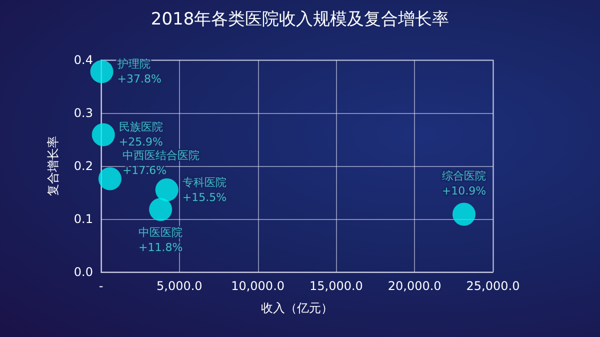  I want to click on text: 综合医院, so click(464, 176).